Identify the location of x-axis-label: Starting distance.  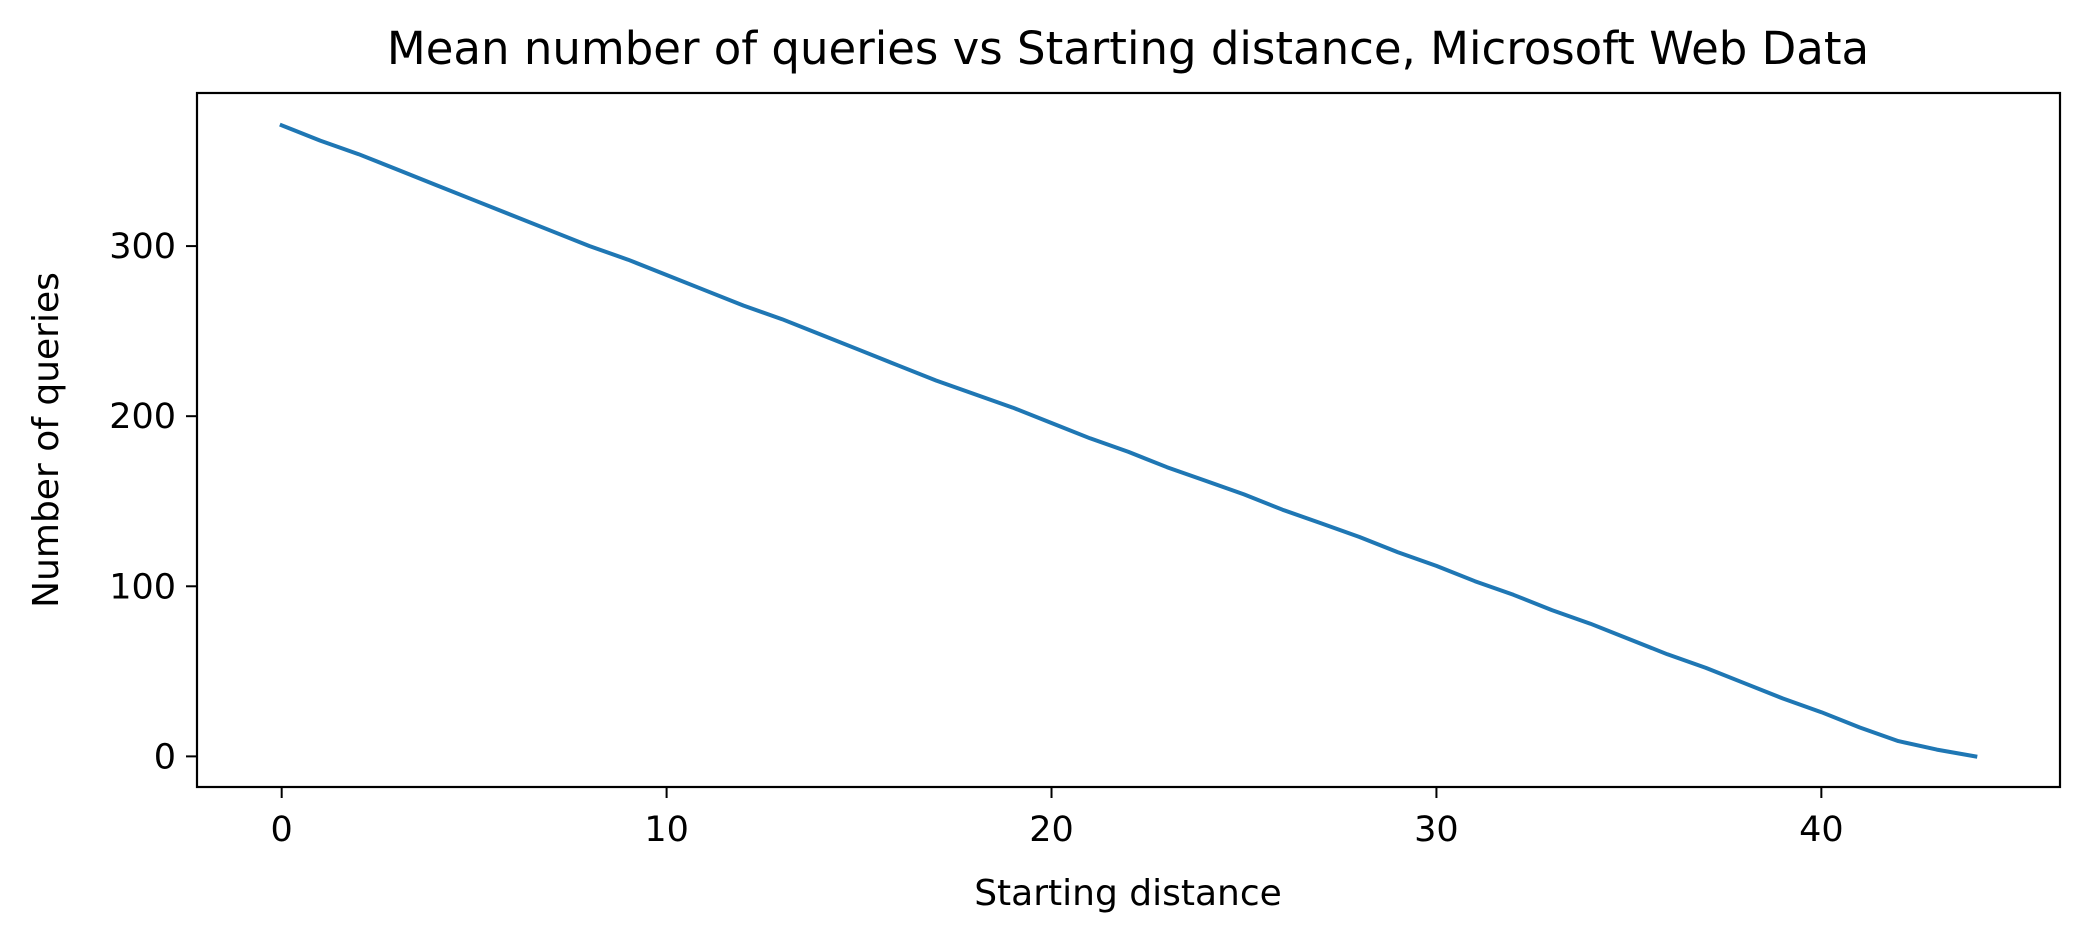
(1128, 893).